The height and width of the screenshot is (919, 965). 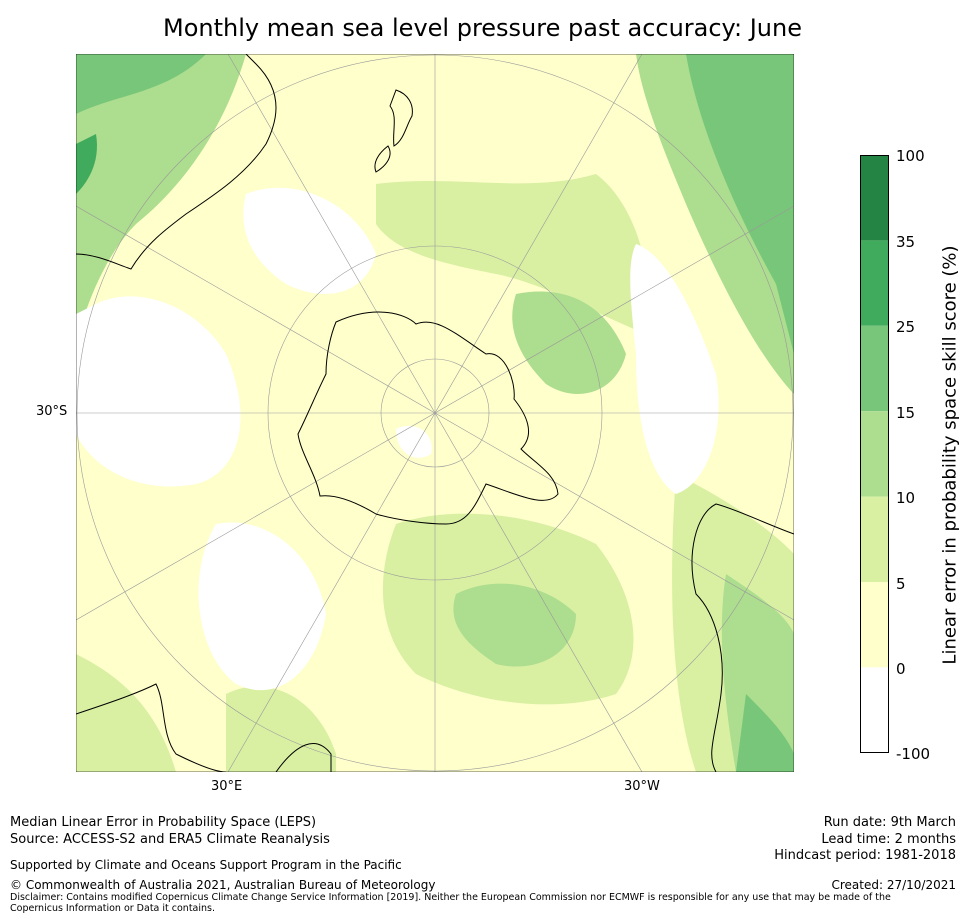 What do you see at coordinates (901, 669) in the screenshot?
I see `colorbar-tick: 0` at bounding box center [901, 669].